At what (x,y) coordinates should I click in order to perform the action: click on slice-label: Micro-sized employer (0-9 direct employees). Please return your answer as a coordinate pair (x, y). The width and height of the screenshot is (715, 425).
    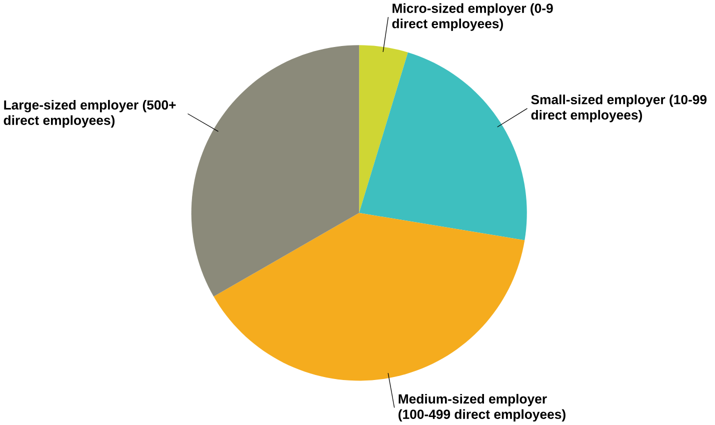
    Looking at the image, I should click on (472, 17).